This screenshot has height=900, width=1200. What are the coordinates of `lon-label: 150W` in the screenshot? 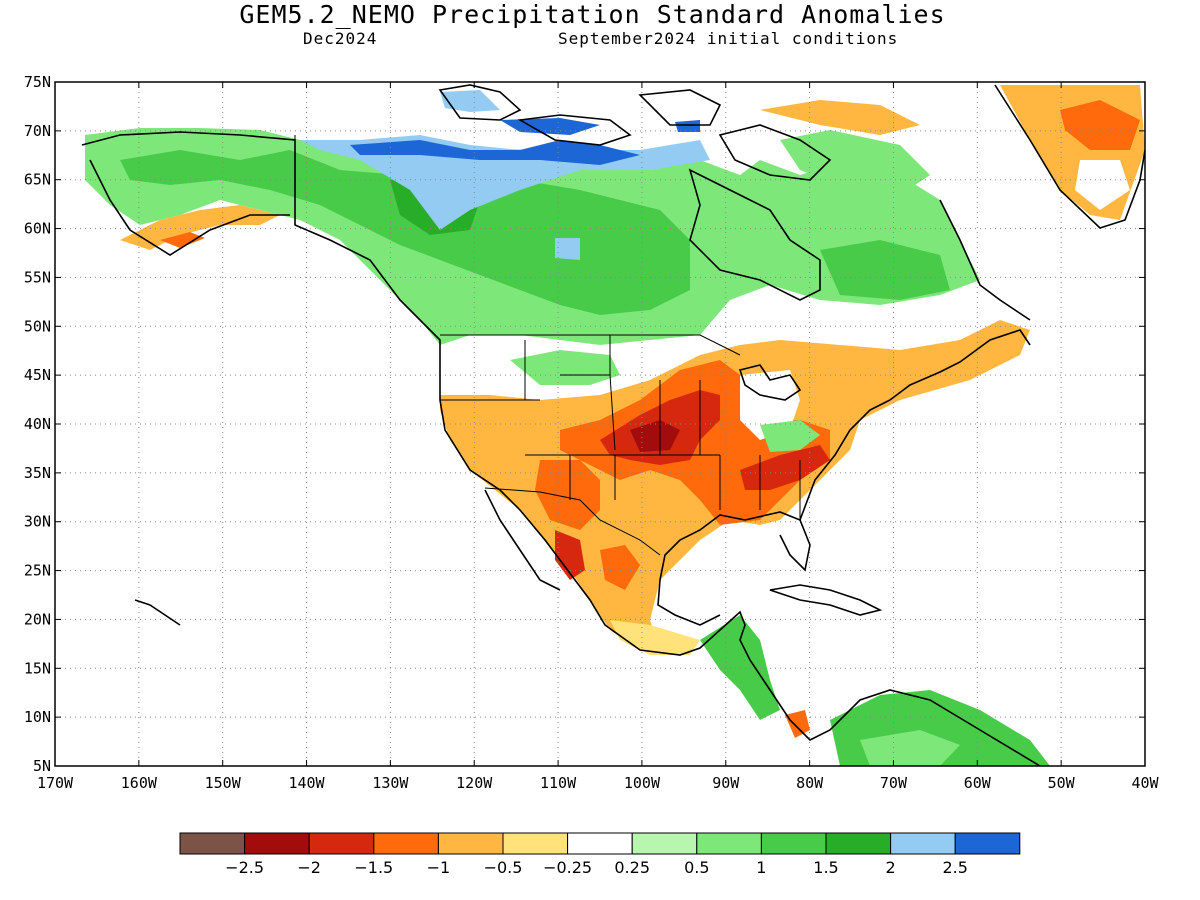 It's located at (223, 783).